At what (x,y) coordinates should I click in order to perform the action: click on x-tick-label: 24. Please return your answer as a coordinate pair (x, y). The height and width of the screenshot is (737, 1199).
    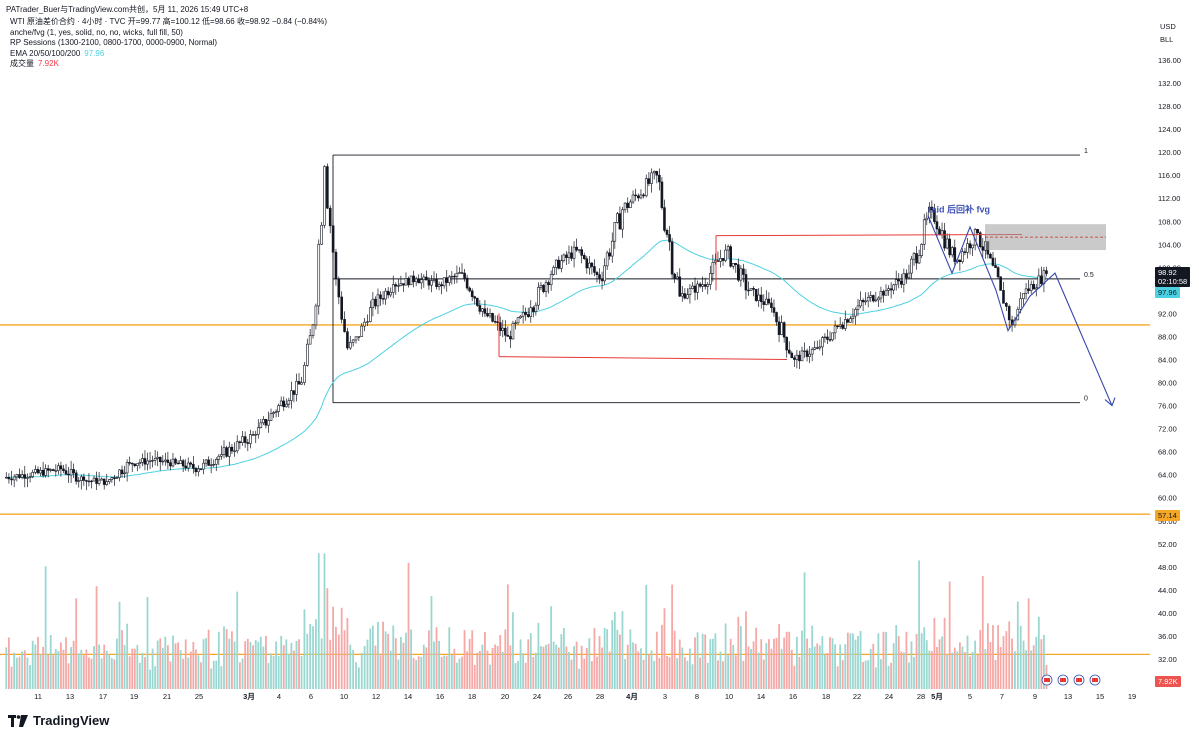
    Looking at the image, I should click on (537, 696).